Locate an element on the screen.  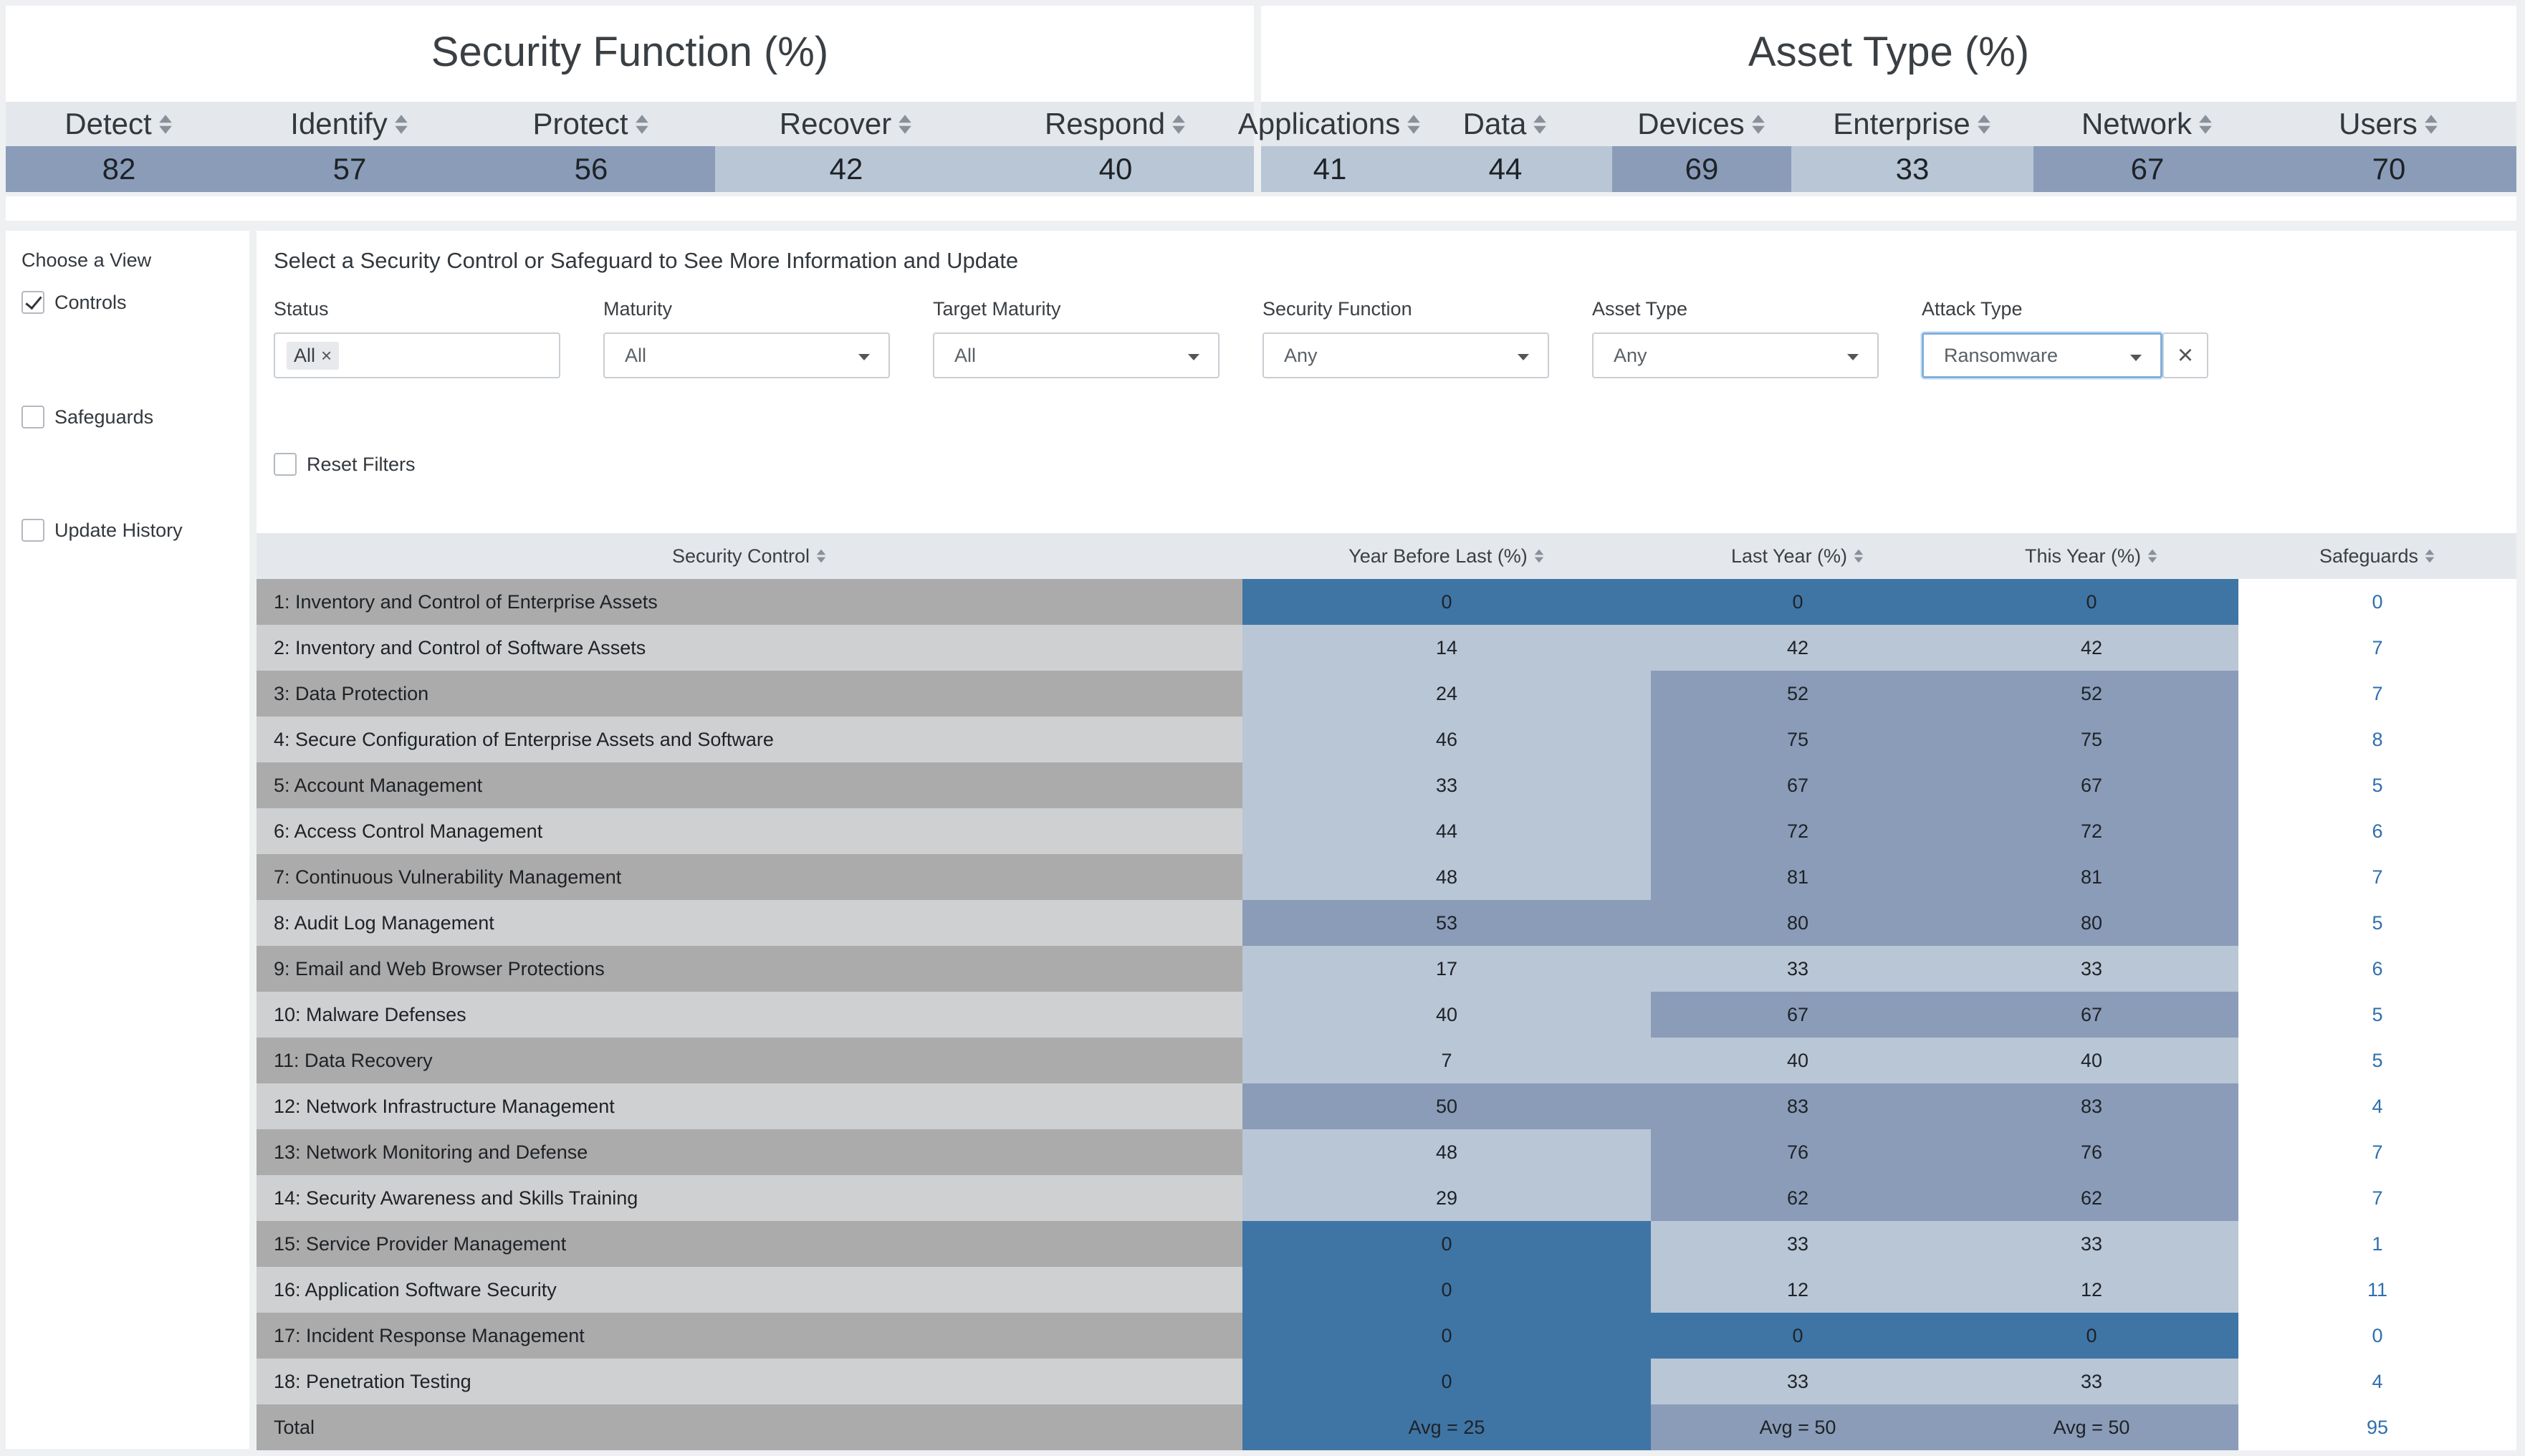
view-option-safeguards: Safeguards is located at coordinates (87, 417).